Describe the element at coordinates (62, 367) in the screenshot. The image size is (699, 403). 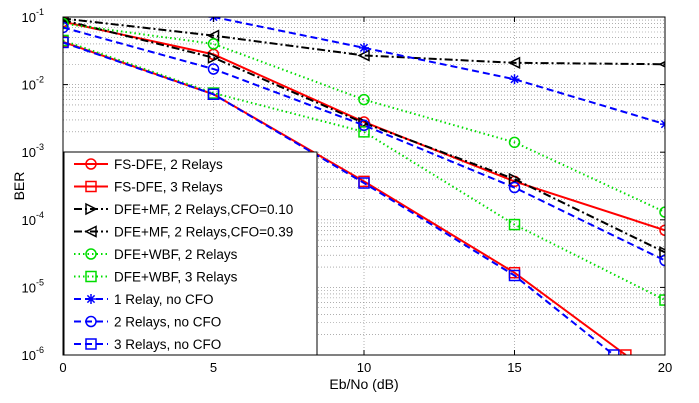
I see `x-tick-label: 0` at that location.